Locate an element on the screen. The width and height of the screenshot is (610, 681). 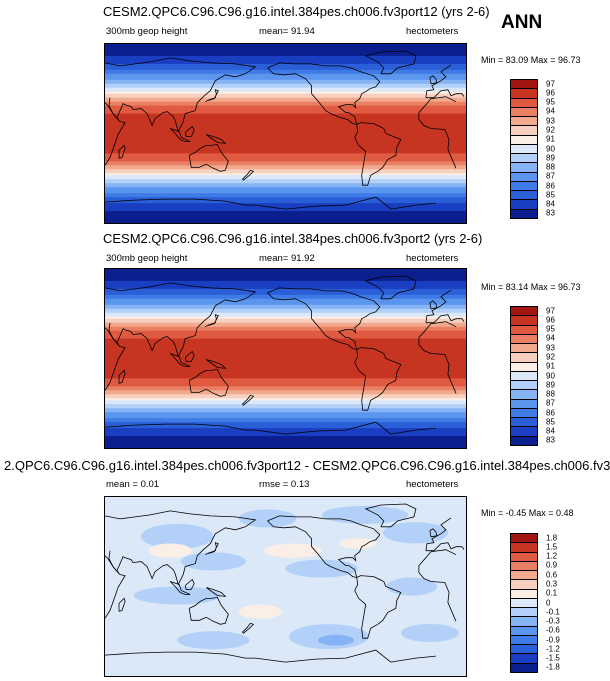
colorbar-tick-label: 89 is located at coordinates (550, 385).